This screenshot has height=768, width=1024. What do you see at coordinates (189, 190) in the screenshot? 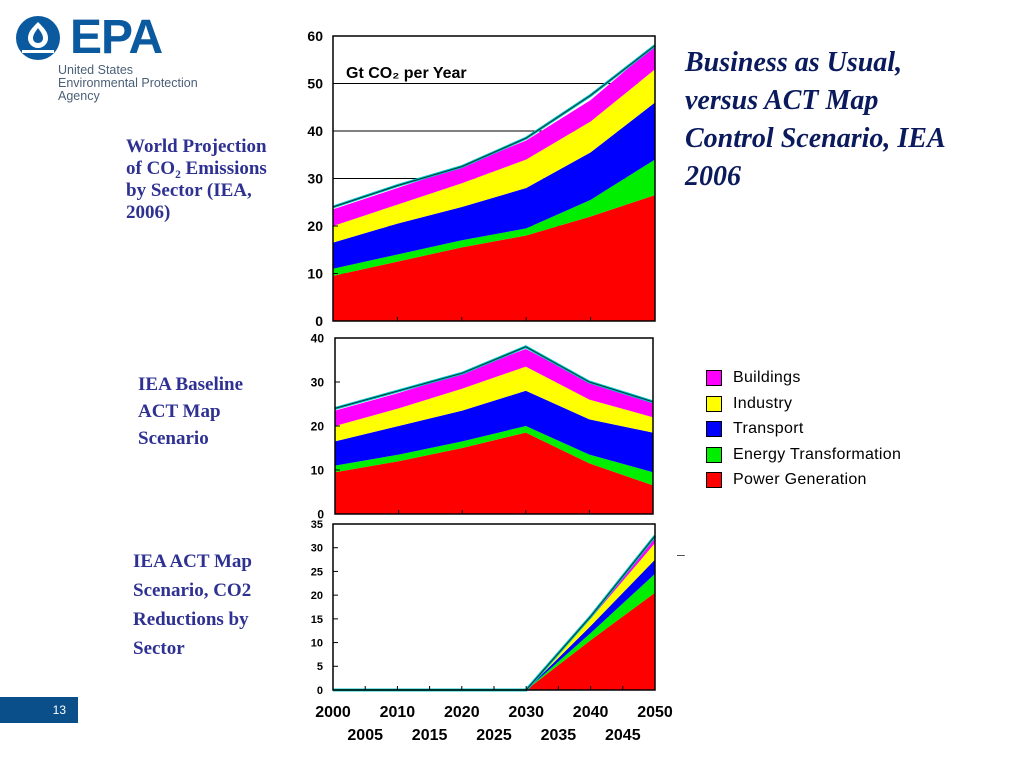
I see `label-line: by Sector (IEA,` at bounding box center [189, 190].